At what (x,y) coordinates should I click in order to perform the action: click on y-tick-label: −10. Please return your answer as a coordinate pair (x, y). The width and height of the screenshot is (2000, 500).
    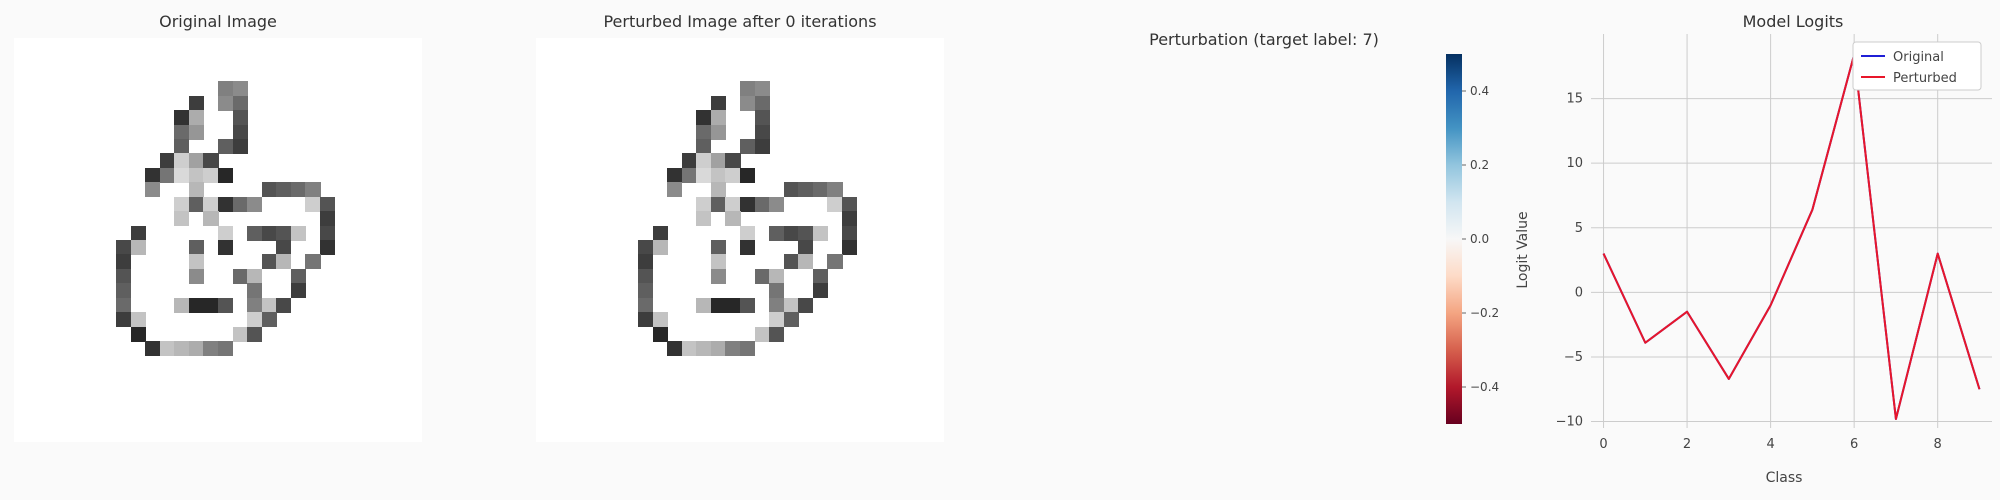
    Looking at the image, I should click on (1569, 422).